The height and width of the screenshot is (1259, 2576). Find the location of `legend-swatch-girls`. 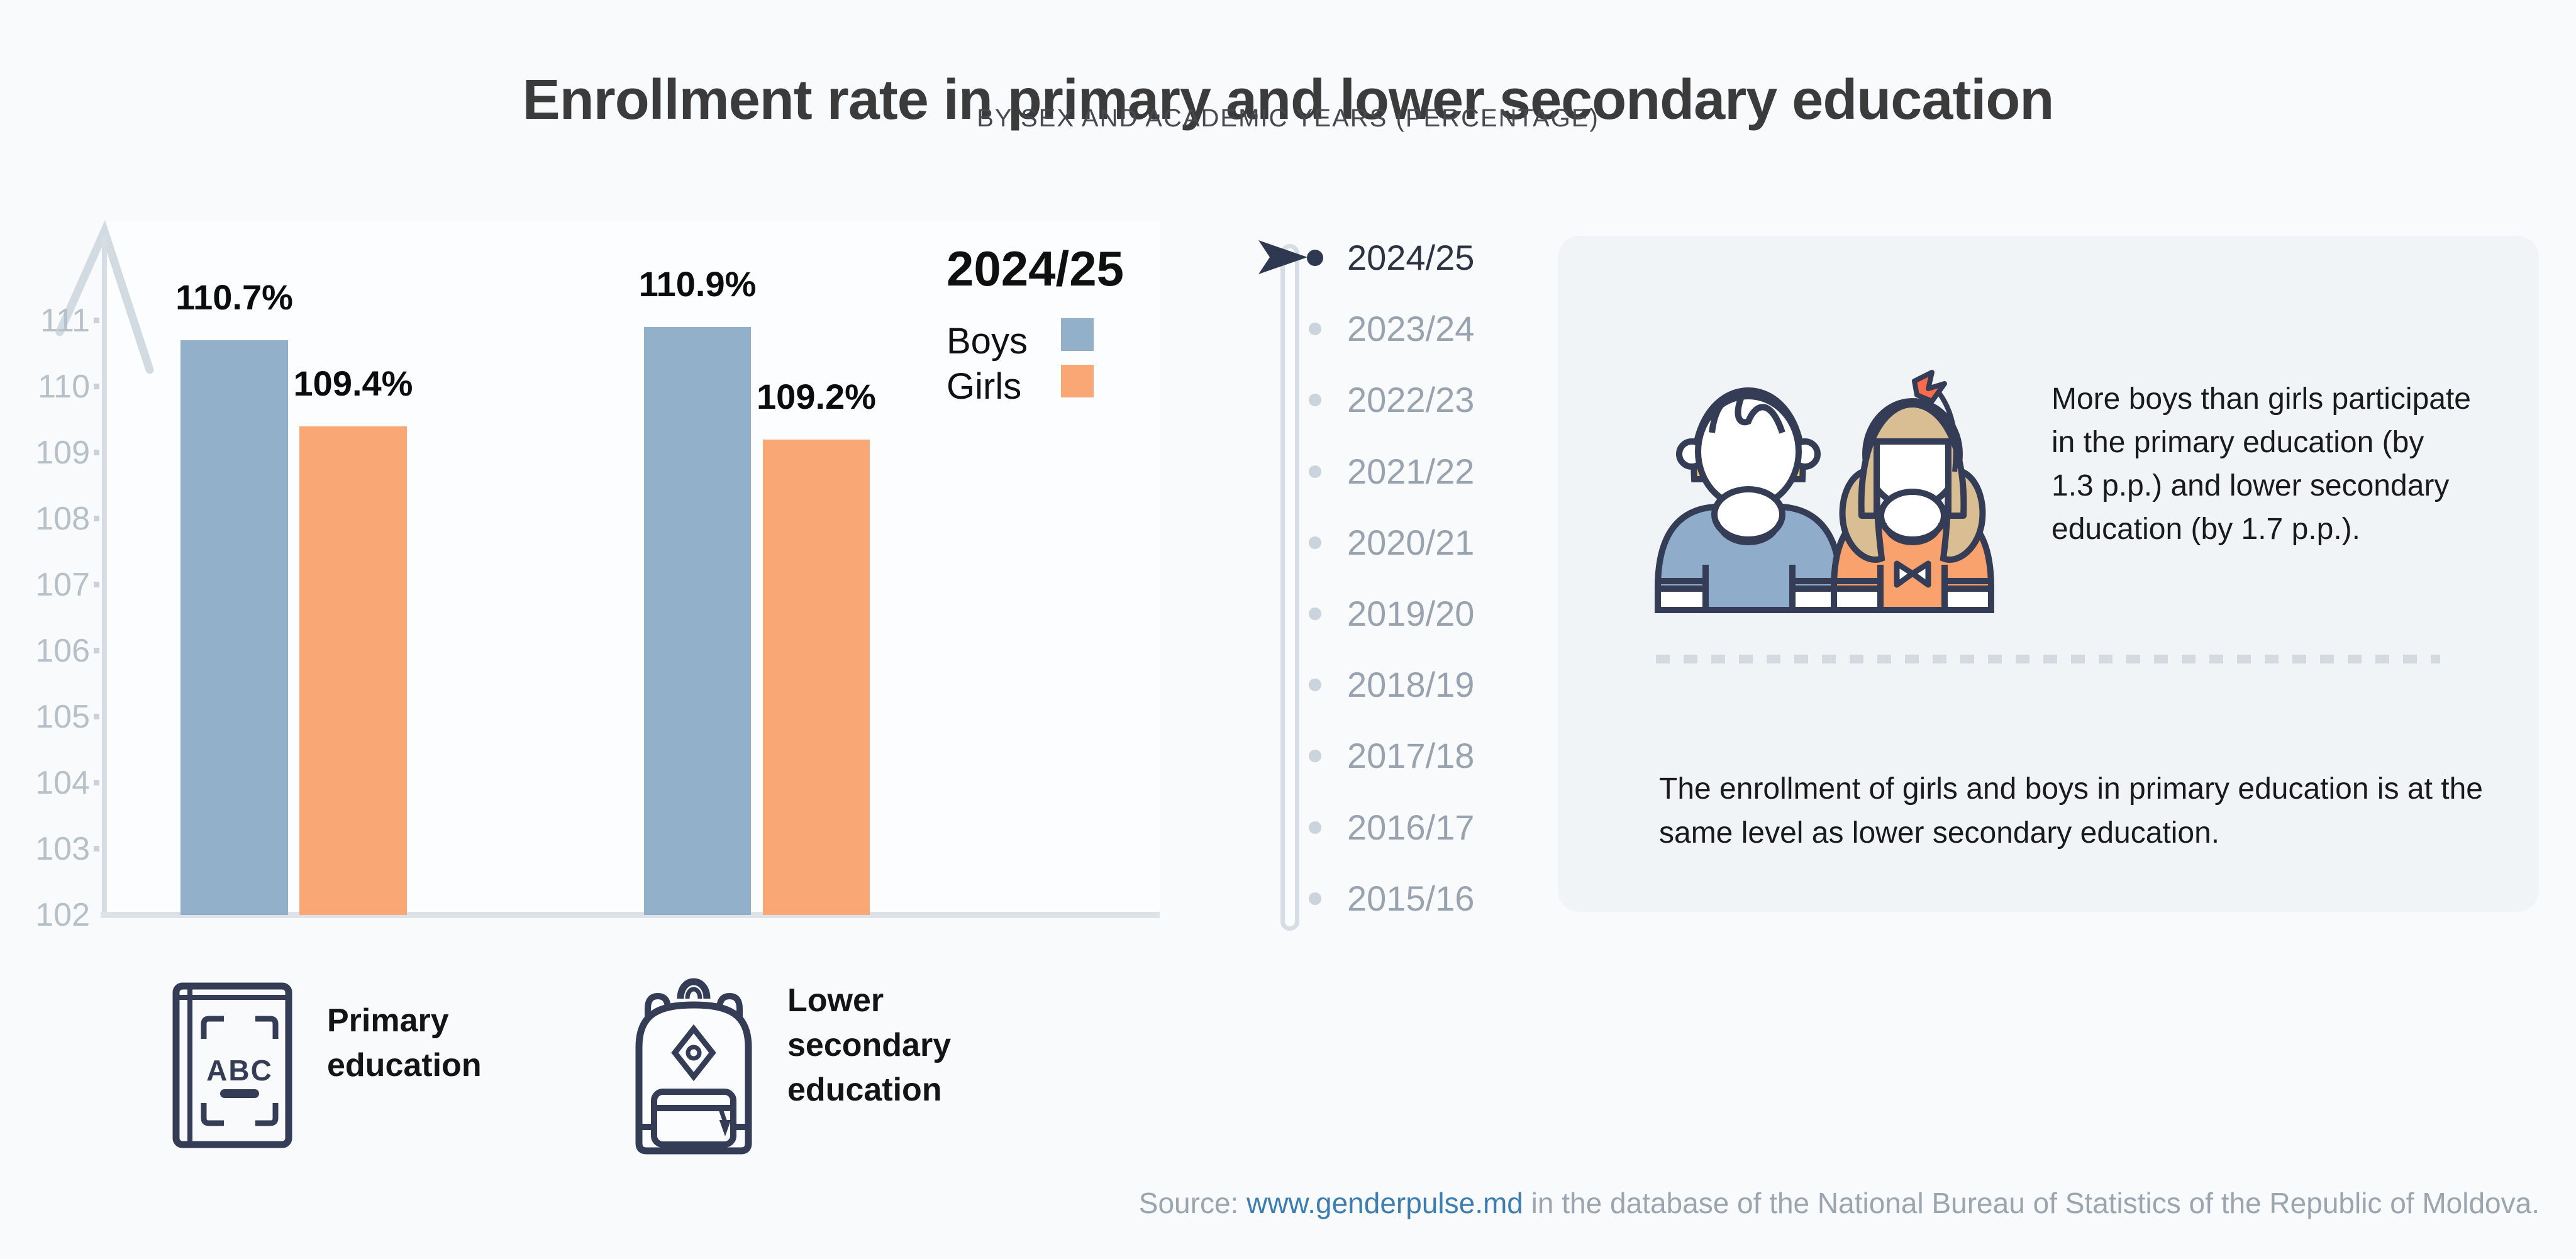

legend-swatch-girls is located at coordinates (1077, 381).